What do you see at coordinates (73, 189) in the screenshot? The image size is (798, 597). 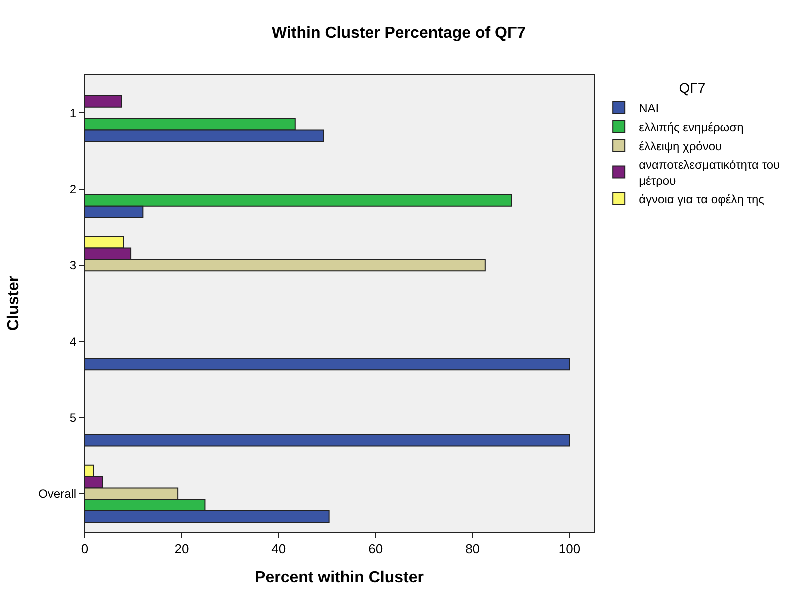 I see `y-tick-label: 2` at bounding box center [73, 189].